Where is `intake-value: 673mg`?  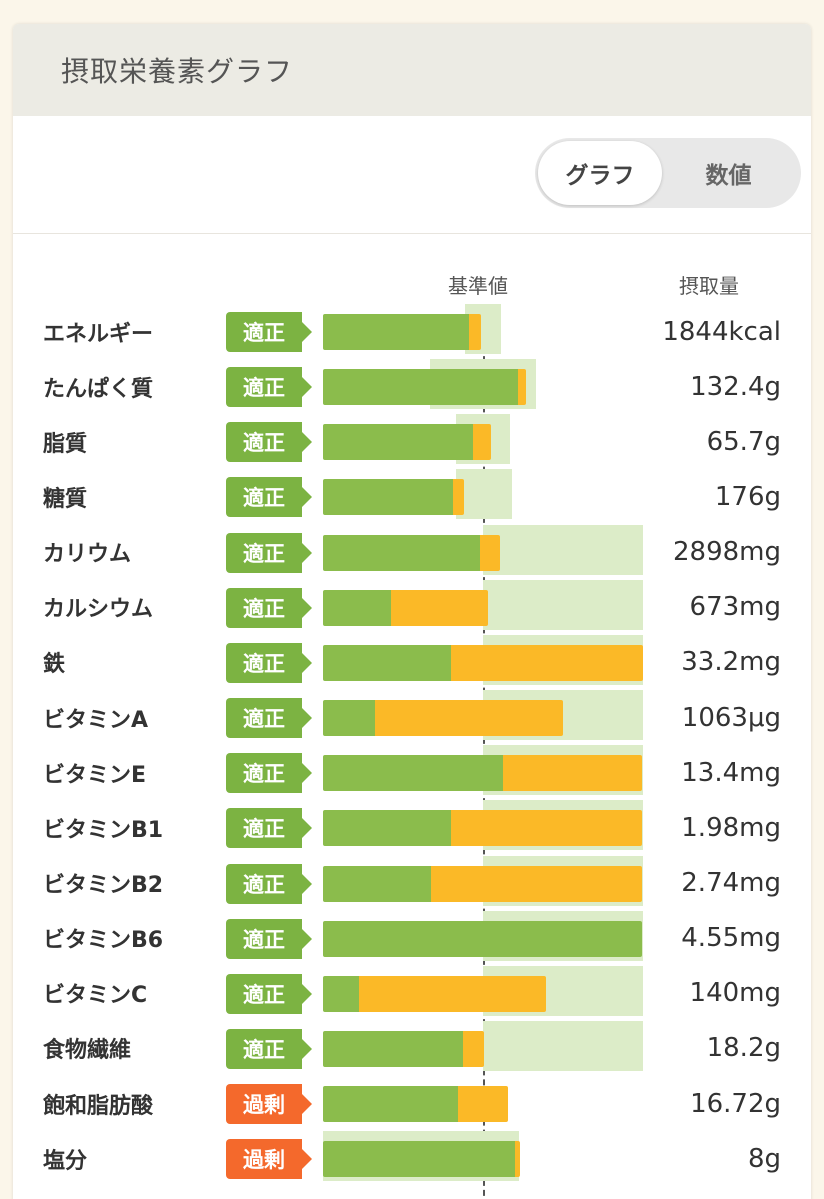
intake-value: 673mg is located at coordinates (735, 607).